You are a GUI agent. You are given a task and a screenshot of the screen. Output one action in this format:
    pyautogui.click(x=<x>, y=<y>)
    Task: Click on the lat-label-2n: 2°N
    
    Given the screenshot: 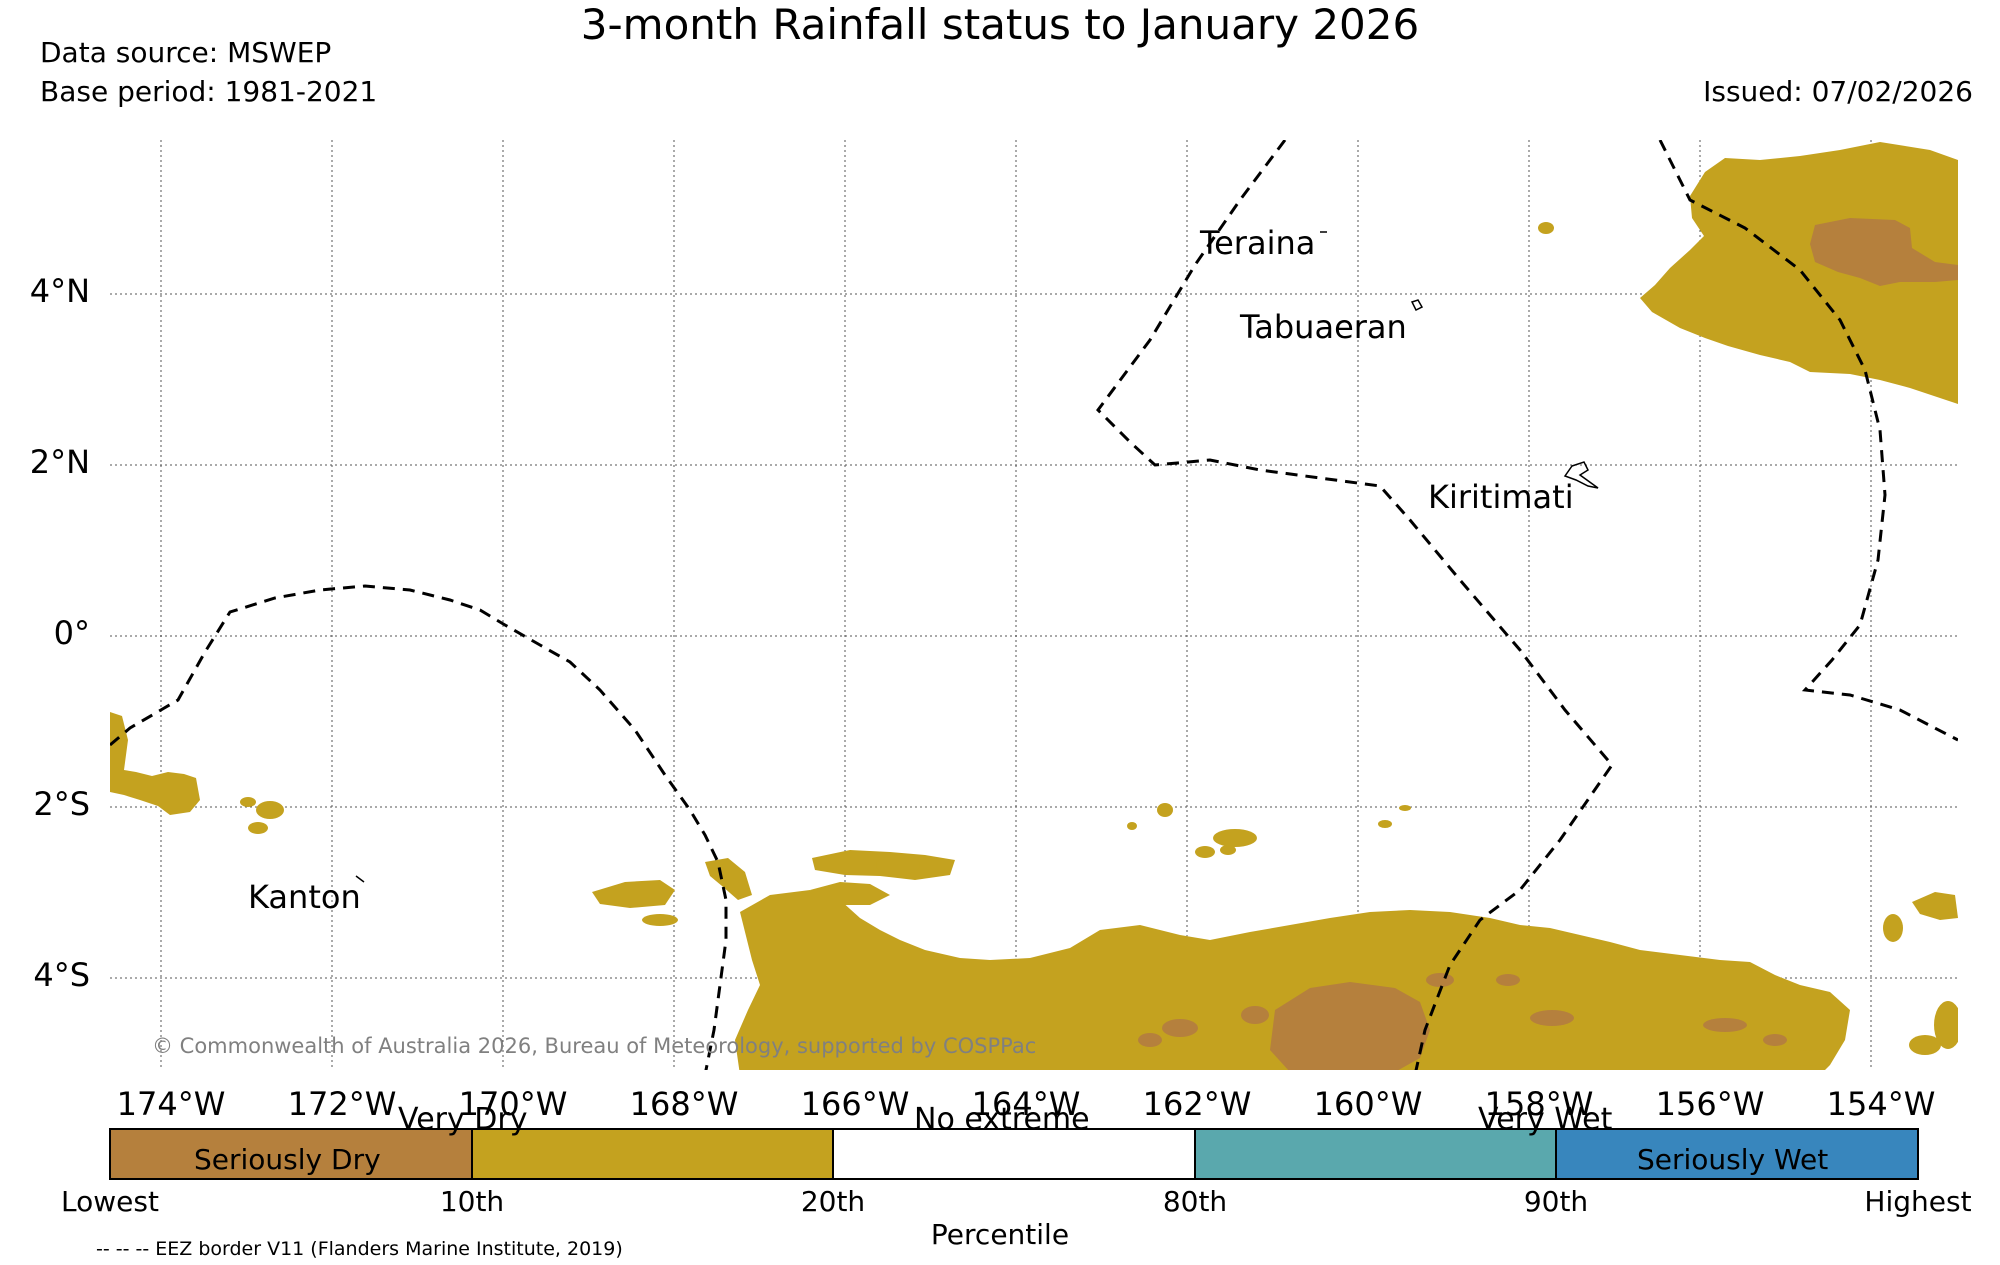 What is the action you would take?
    pyautogui.click(x=59, y=462)
    